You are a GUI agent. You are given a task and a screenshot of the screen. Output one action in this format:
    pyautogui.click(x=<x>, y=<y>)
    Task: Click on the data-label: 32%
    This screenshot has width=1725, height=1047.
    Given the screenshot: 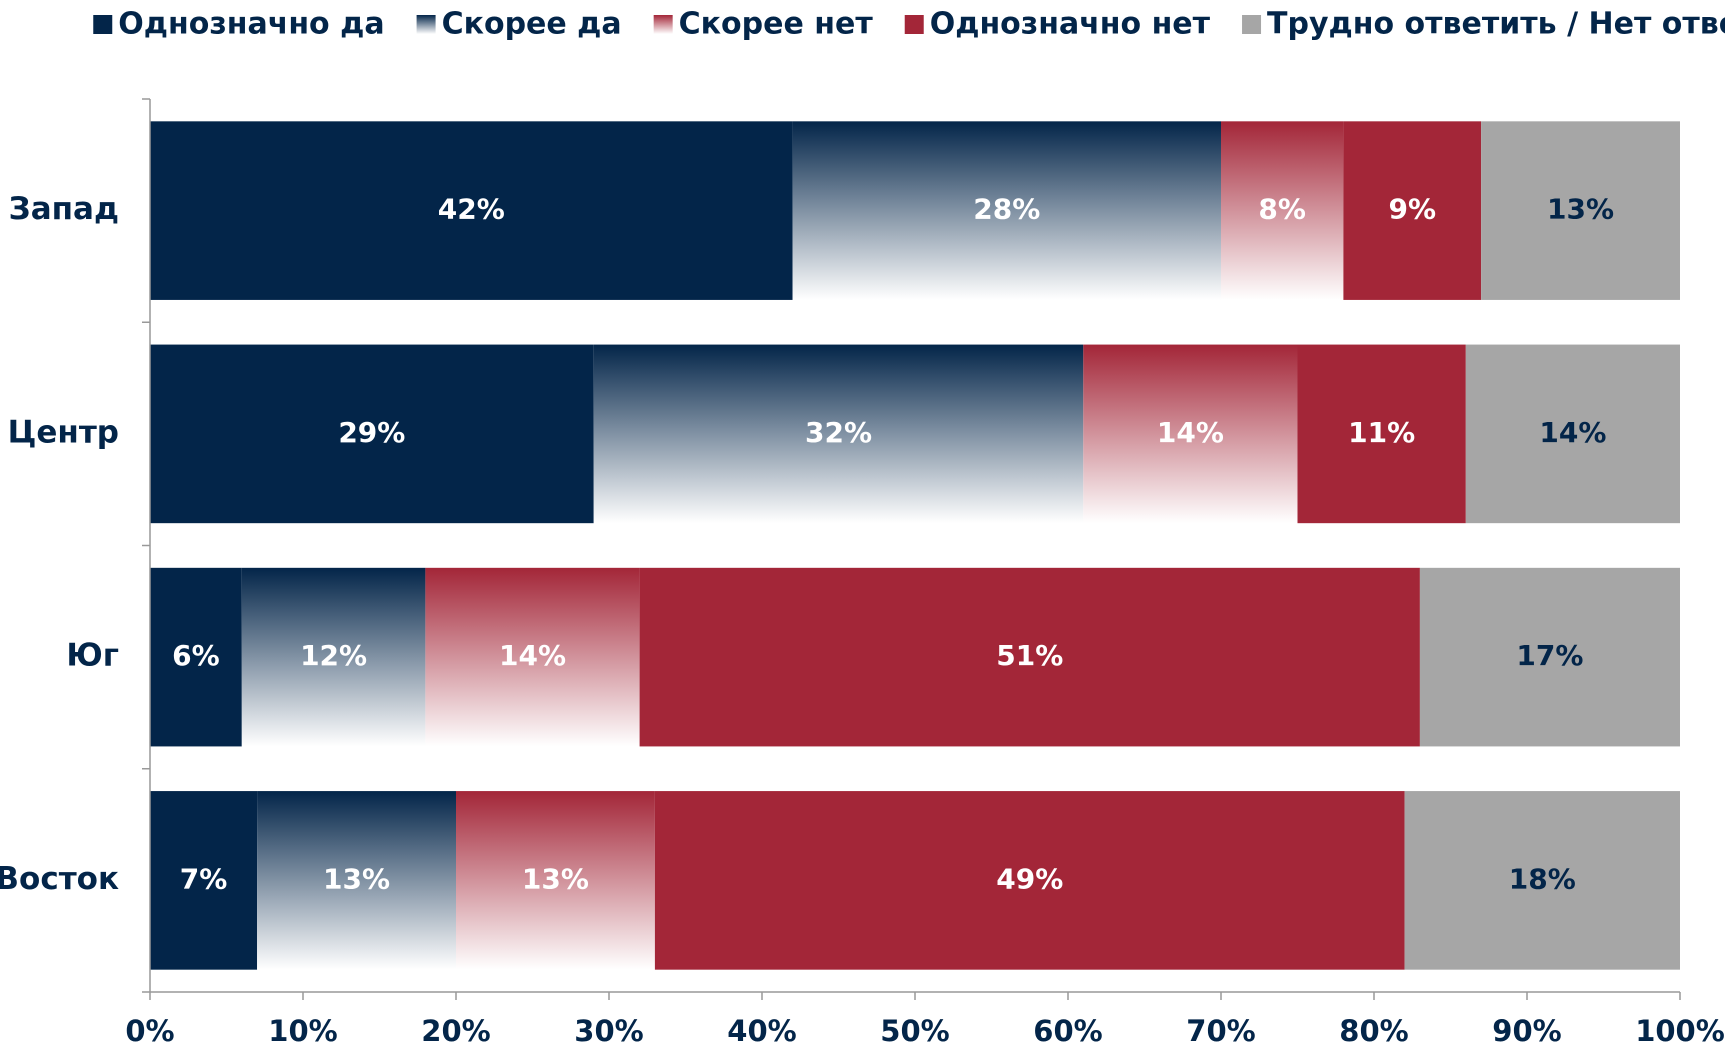 What is the action you would take?
    pyautogui.click(x=838, y=432)
    